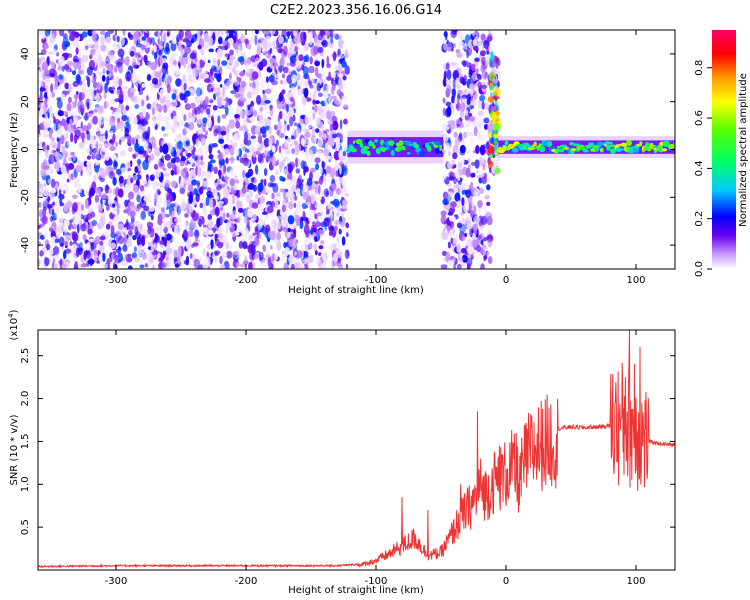 This screenshot has width=750, height=600. What do you see at coordinates (624, 144) in the screenshot?
I see `heatmap-band-cell` at bounding box center [624, 144].